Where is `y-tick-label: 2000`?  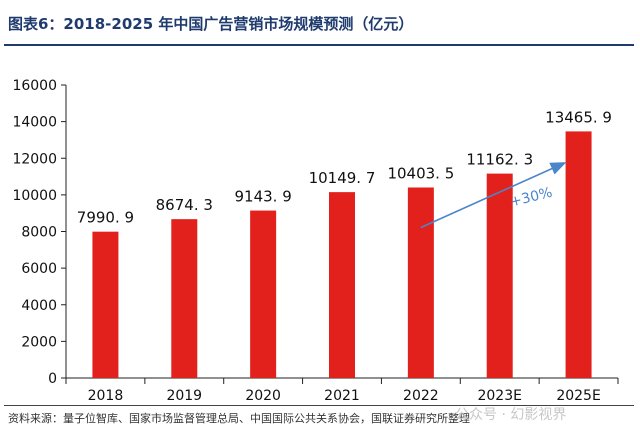 y-tick-label: 2000 is located at coordinates (39, 342).